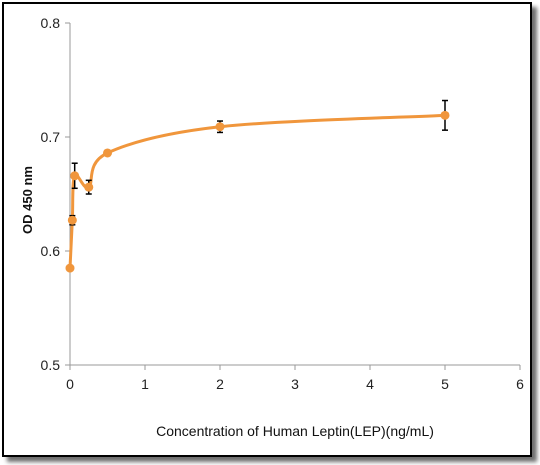 The height and width of the screenshot is (465, 540). I want to click on x-tick-label: 3, so click(295, 384).